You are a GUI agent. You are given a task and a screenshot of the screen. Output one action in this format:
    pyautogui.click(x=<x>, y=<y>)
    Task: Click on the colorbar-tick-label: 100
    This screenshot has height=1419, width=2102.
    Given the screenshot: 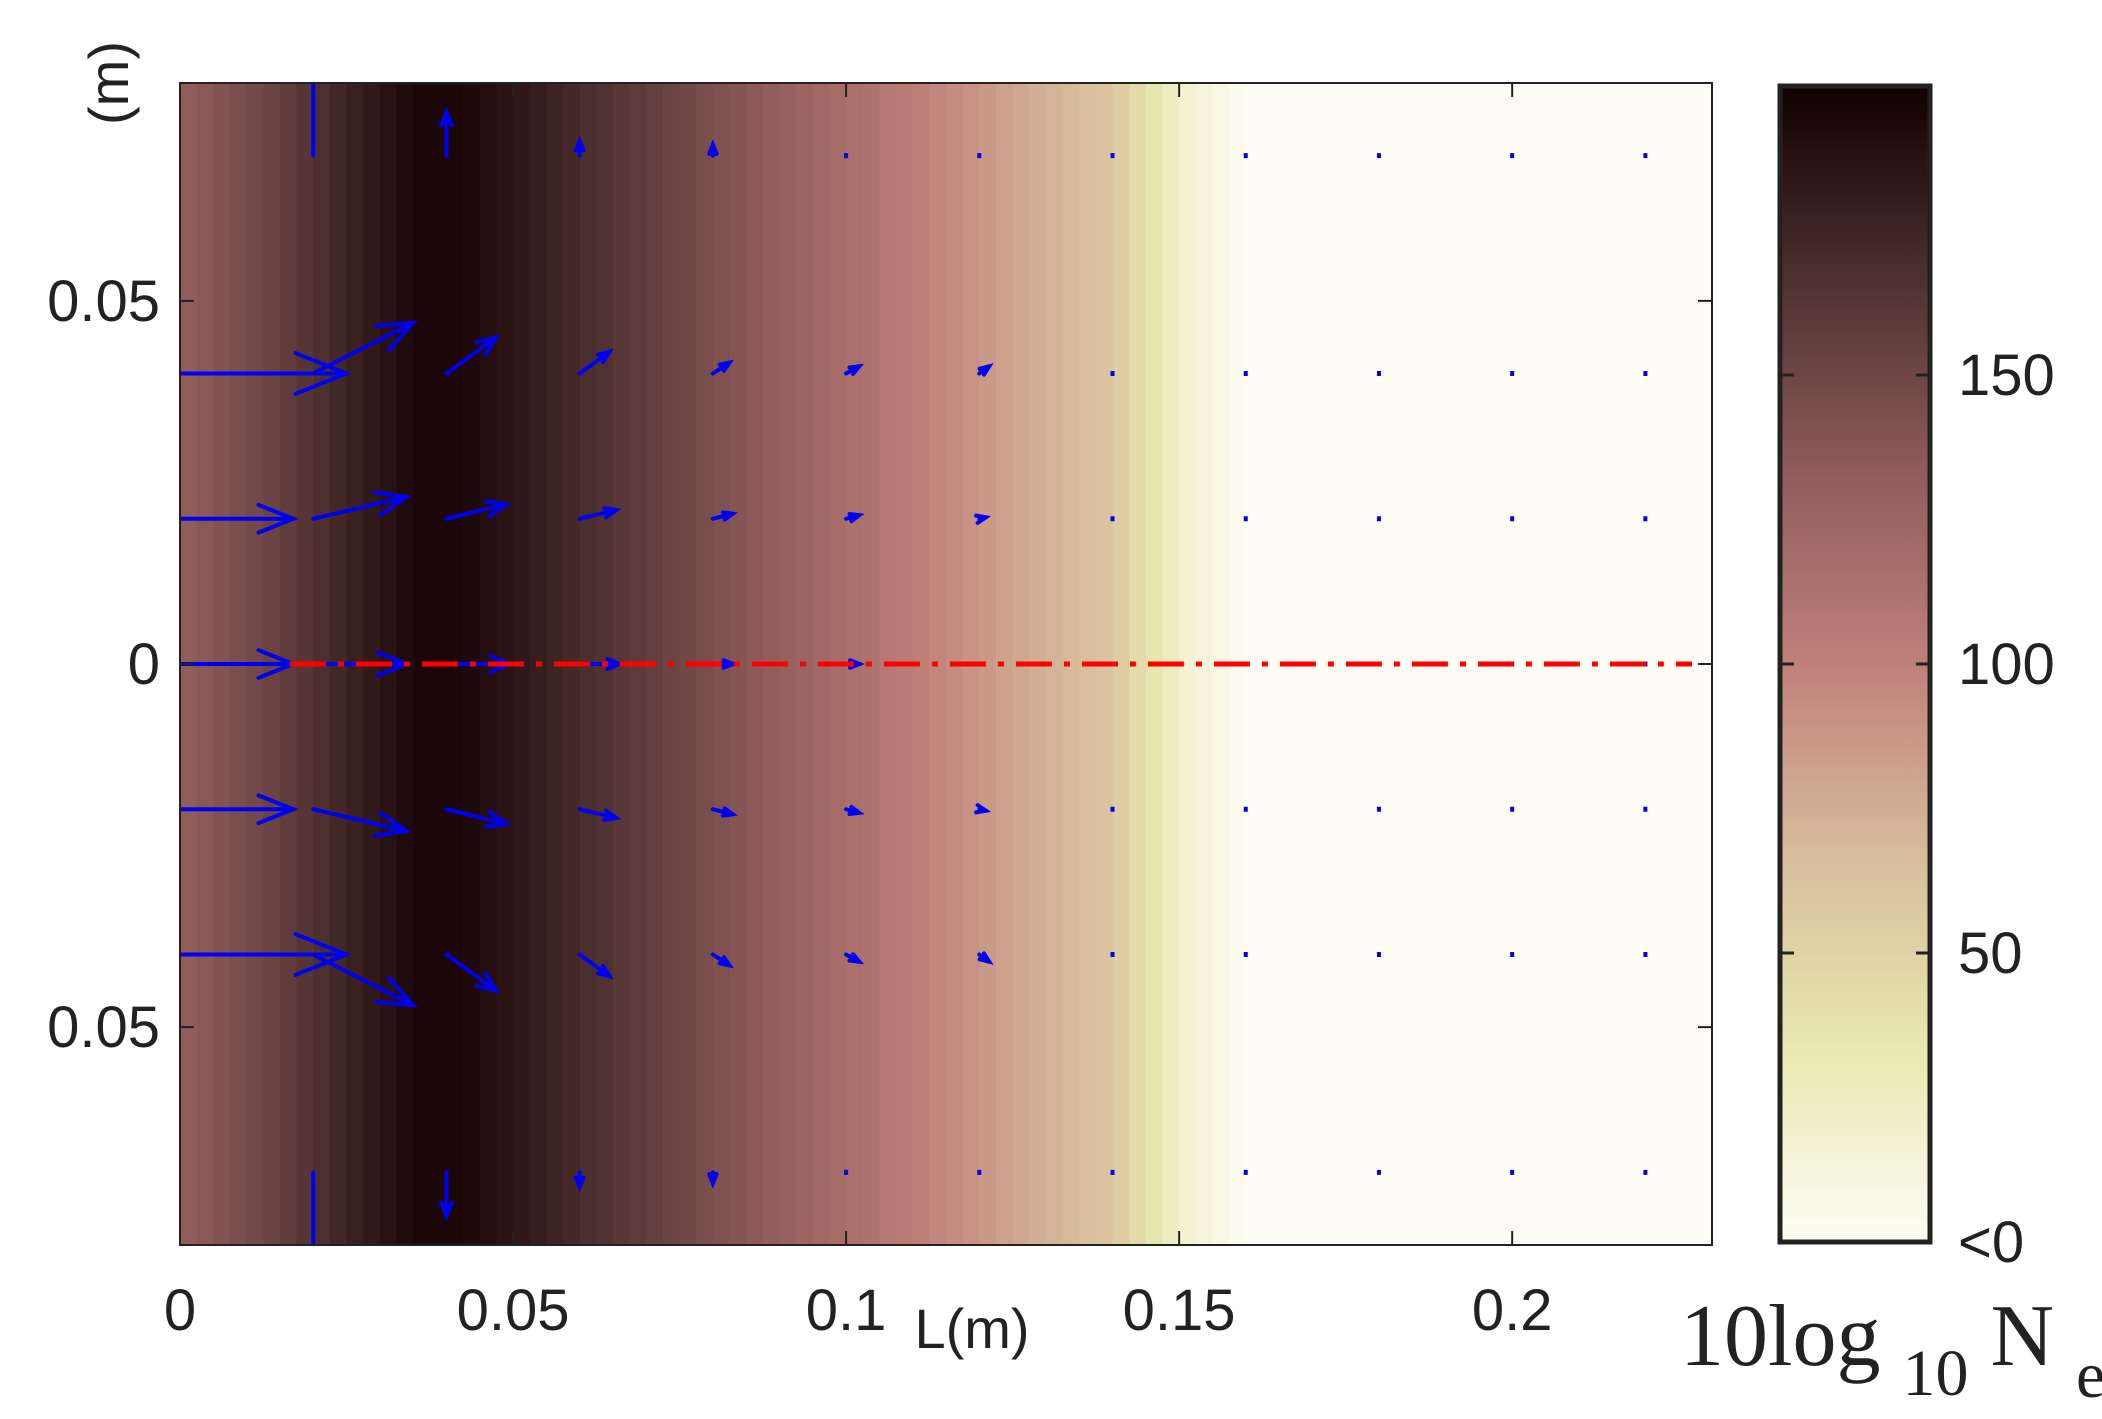 What is the action you would take?
    pyautogui.click(x=2006, y=664)
    